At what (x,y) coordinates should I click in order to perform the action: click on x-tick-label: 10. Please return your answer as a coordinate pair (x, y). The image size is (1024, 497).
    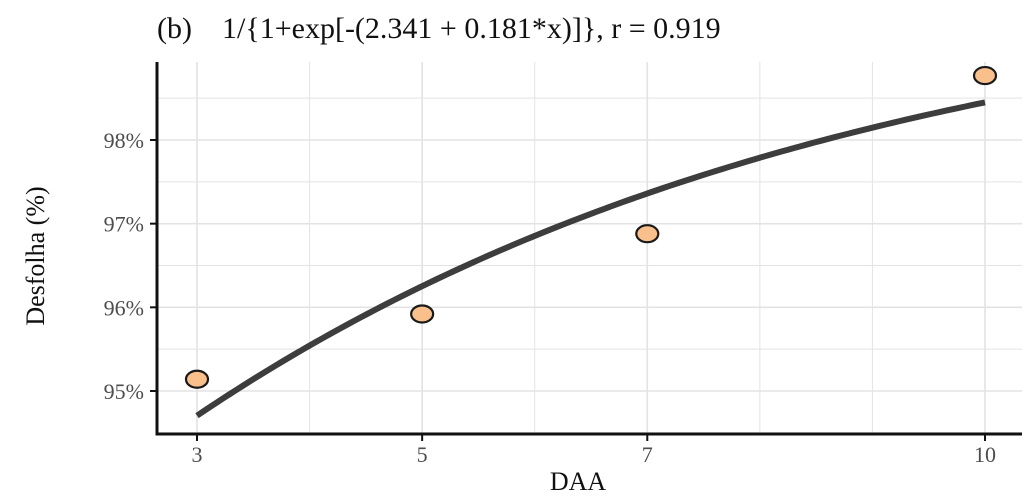
    Looking at the image, I should click on (985, 454).